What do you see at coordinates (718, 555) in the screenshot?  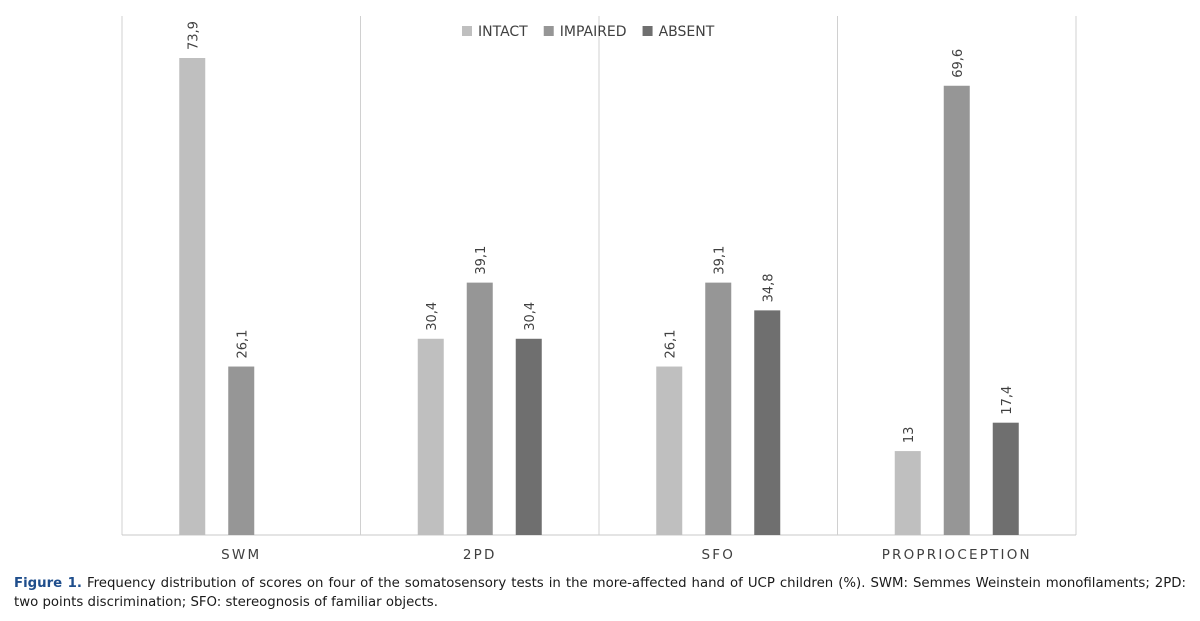 I see `x-tick-label: SFO` at bounding box center [718, 555].